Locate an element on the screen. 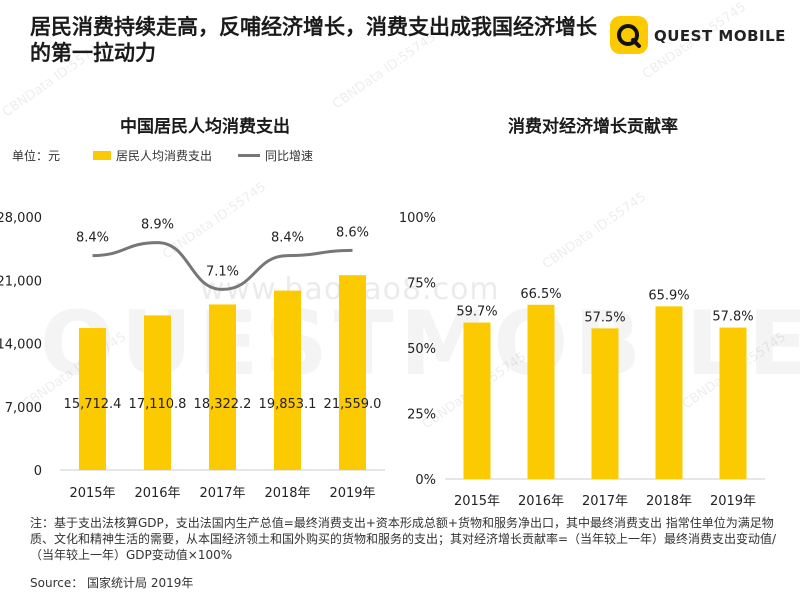 The height and width of the screenshot is (600, 800). bar-value-label: 65.9% is located at coordinates (668, 295).